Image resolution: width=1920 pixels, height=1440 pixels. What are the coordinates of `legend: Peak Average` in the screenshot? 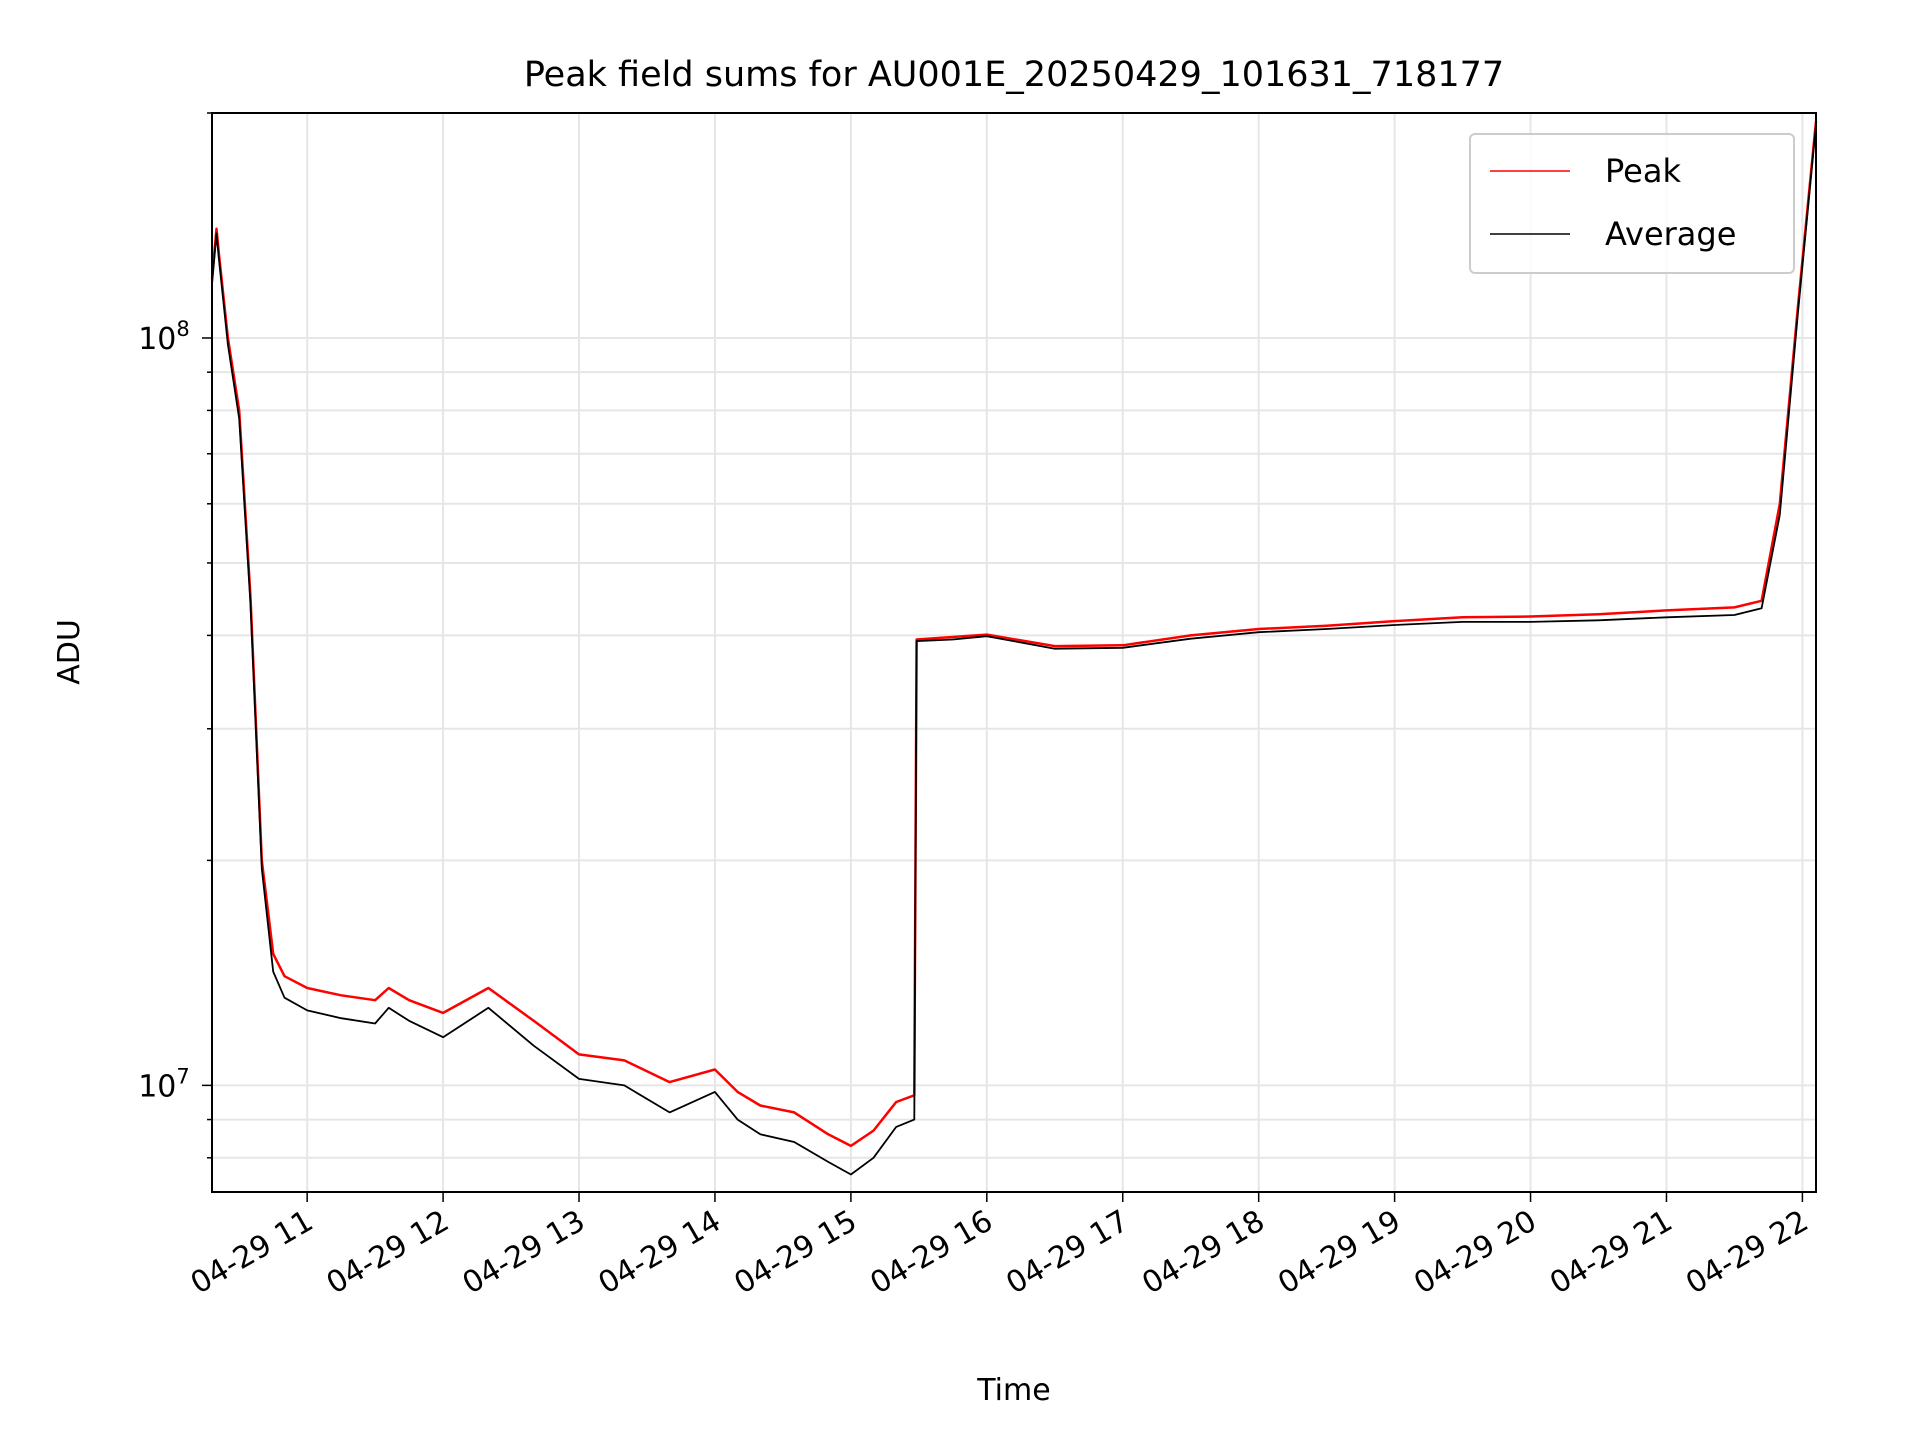 It's located at (1632, 203).